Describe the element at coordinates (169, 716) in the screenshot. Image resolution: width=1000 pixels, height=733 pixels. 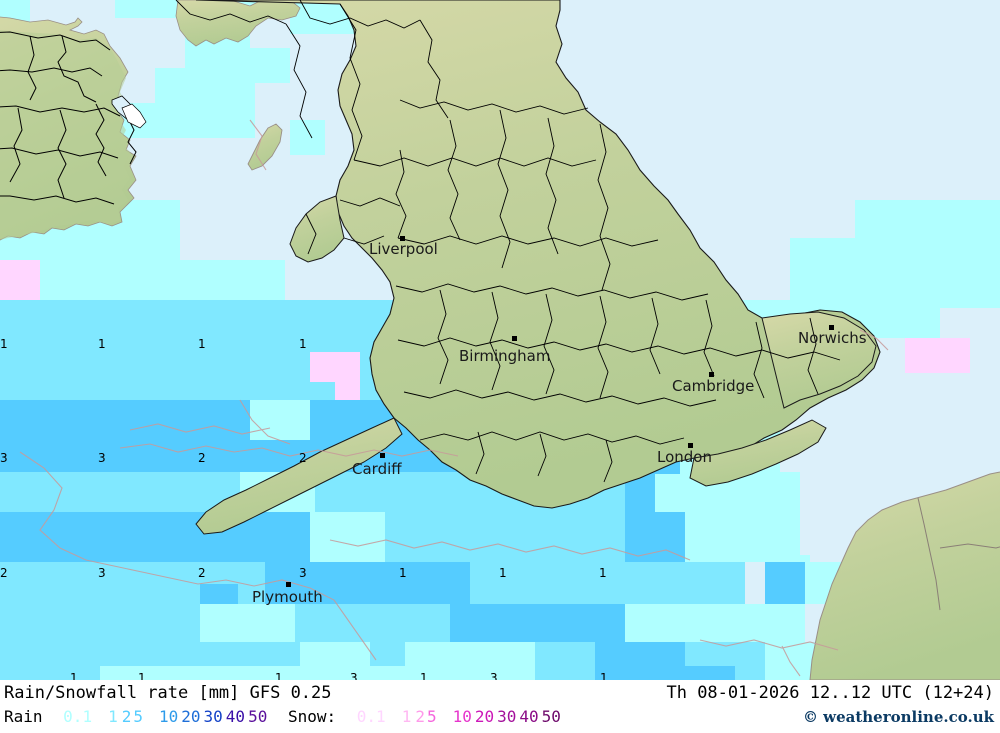
I see `rain-scale-step-10: 10` at that location.